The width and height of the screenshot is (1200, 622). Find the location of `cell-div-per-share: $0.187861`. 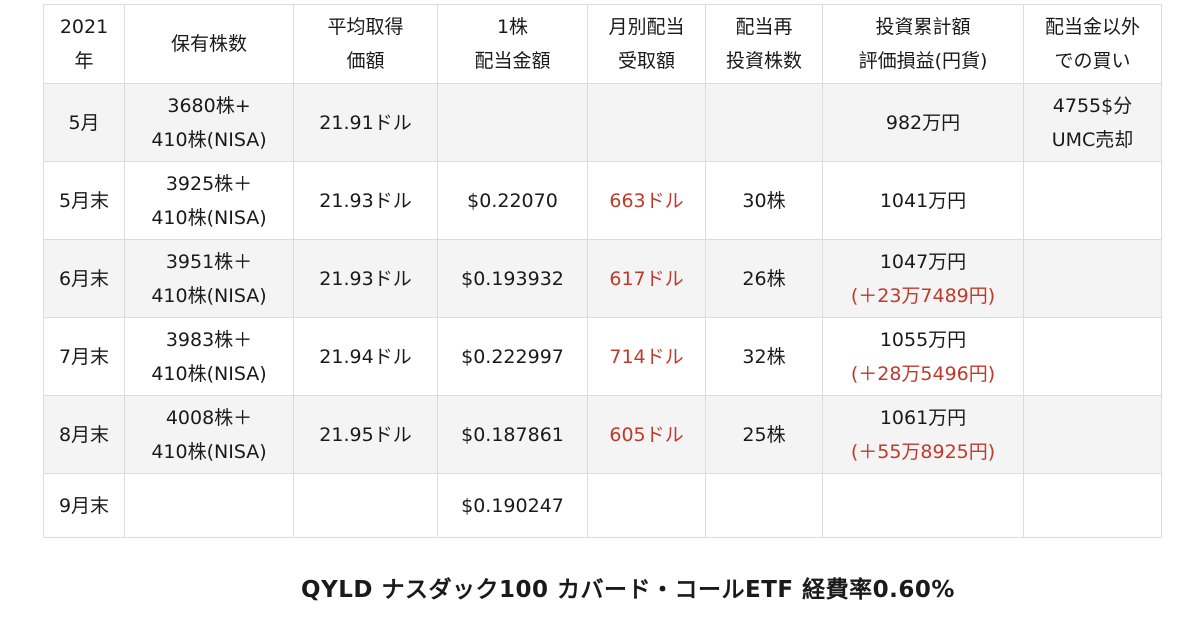

cell-div-per-share: $0.187861 is located at coordinates (512, 434).